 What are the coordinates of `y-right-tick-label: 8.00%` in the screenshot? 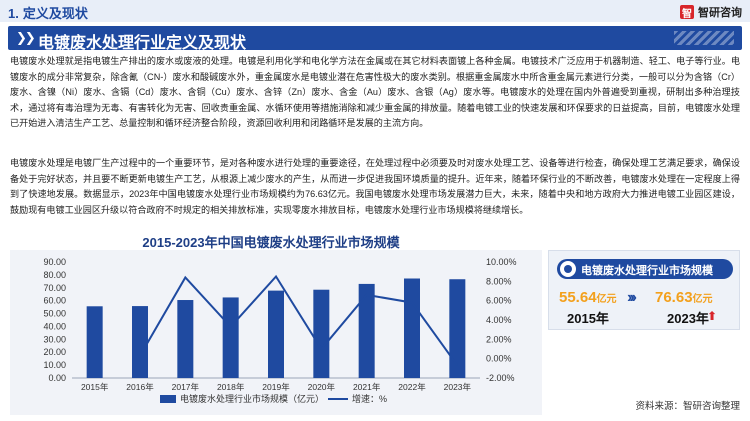 It's located at (499, 281).